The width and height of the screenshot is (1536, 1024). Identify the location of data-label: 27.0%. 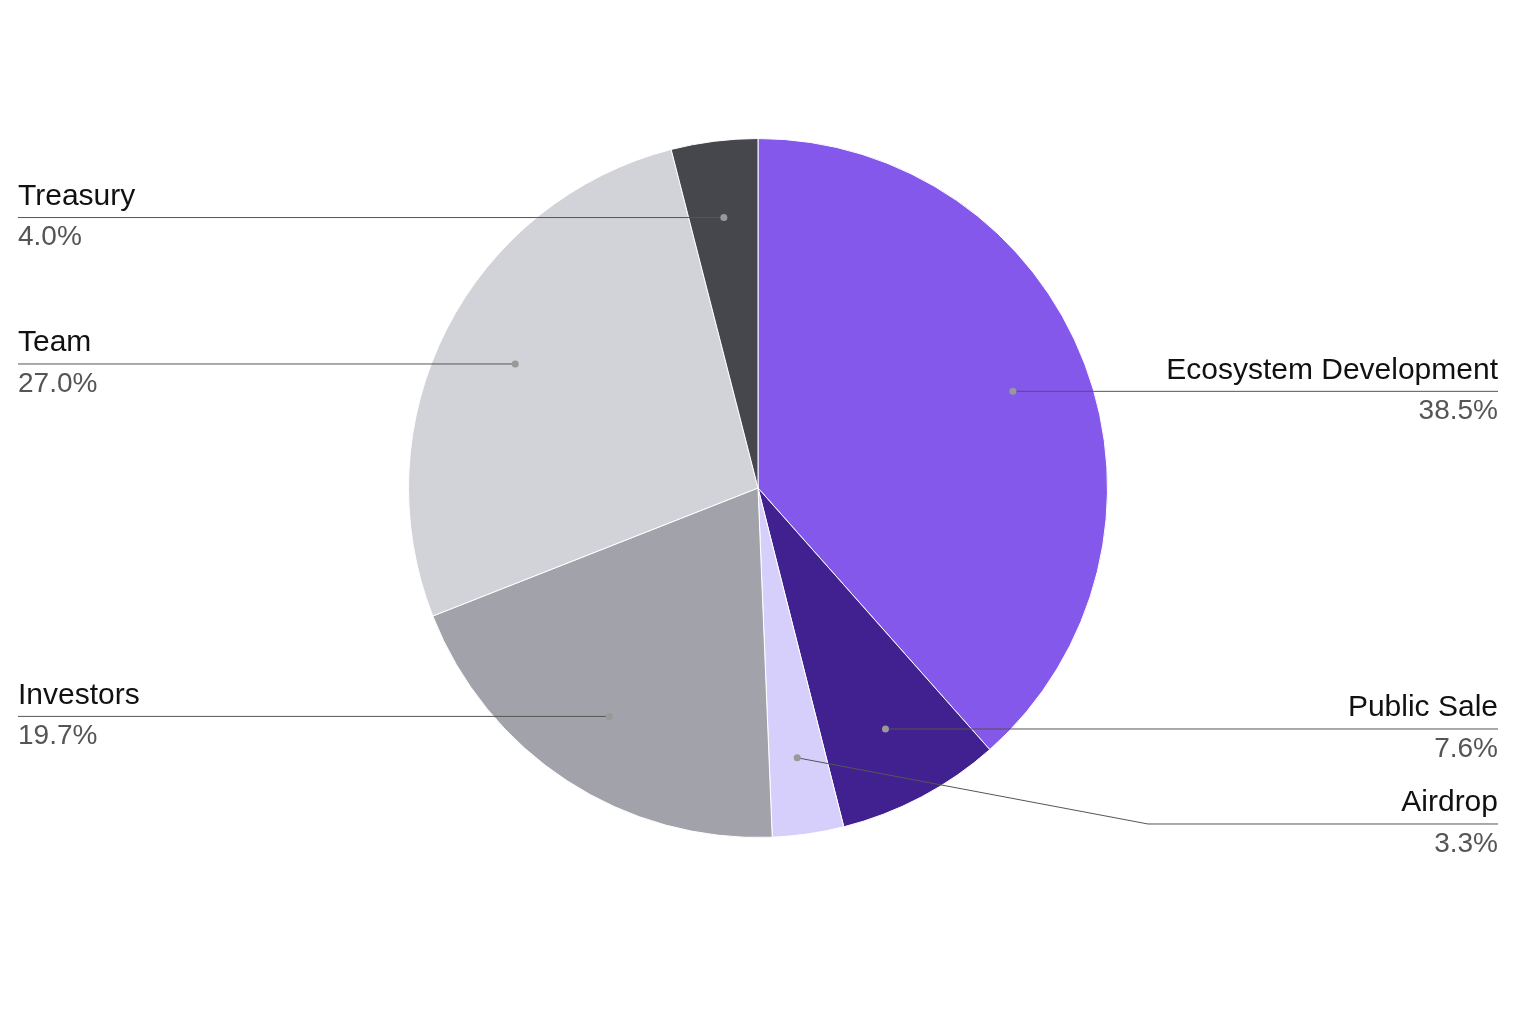
(58, 382).